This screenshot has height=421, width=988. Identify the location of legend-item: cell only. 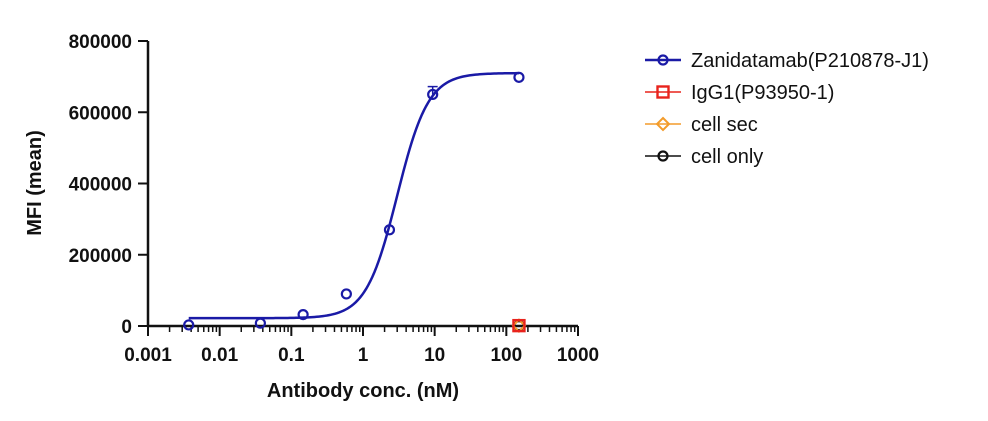
(704, 157).